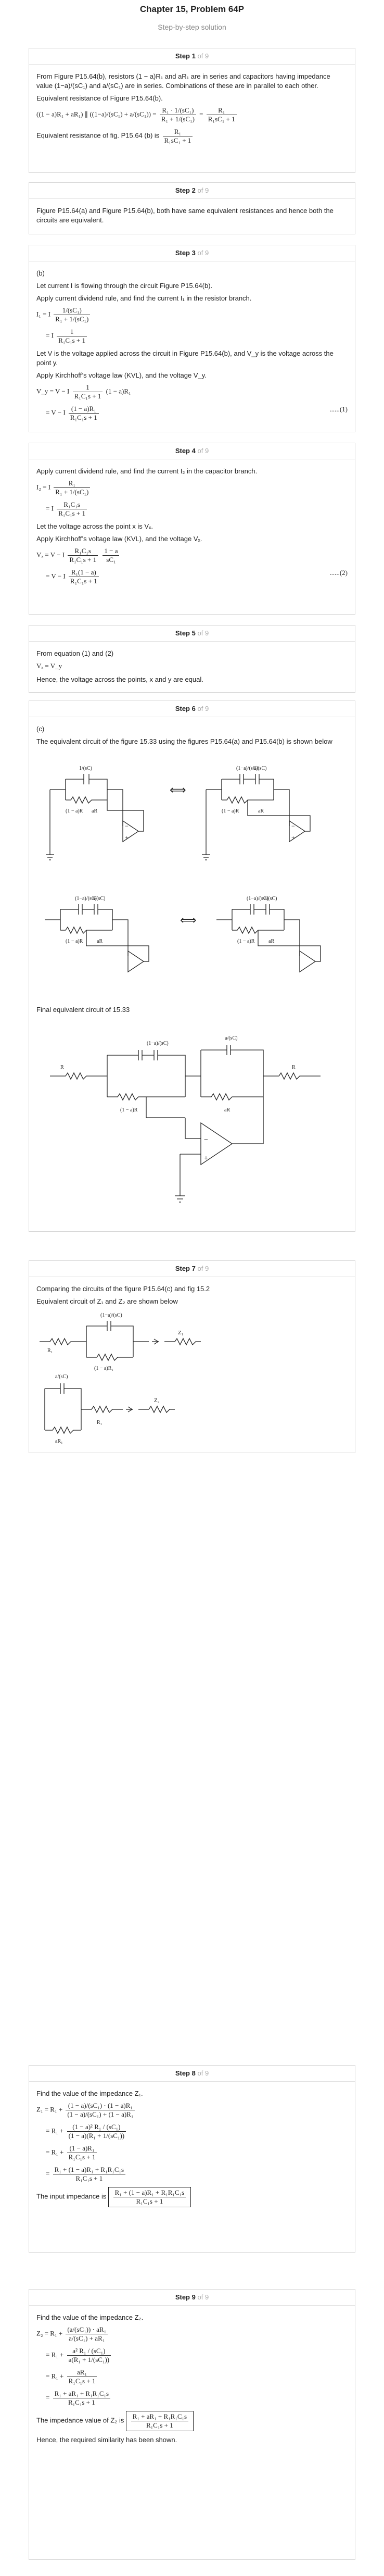 The height and width of the screenshot is (2576, 384). I want to click on step-7-header: Step 7 of 9, so click(192, 1269).